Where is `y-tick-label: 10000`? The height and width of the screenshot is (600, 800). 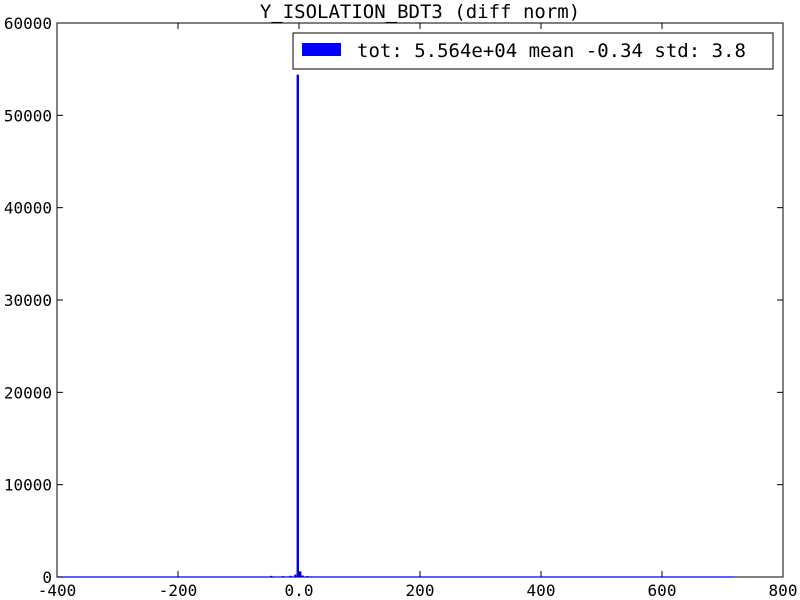 y-tick-label: 10000 is located at coordinates (28, 485).